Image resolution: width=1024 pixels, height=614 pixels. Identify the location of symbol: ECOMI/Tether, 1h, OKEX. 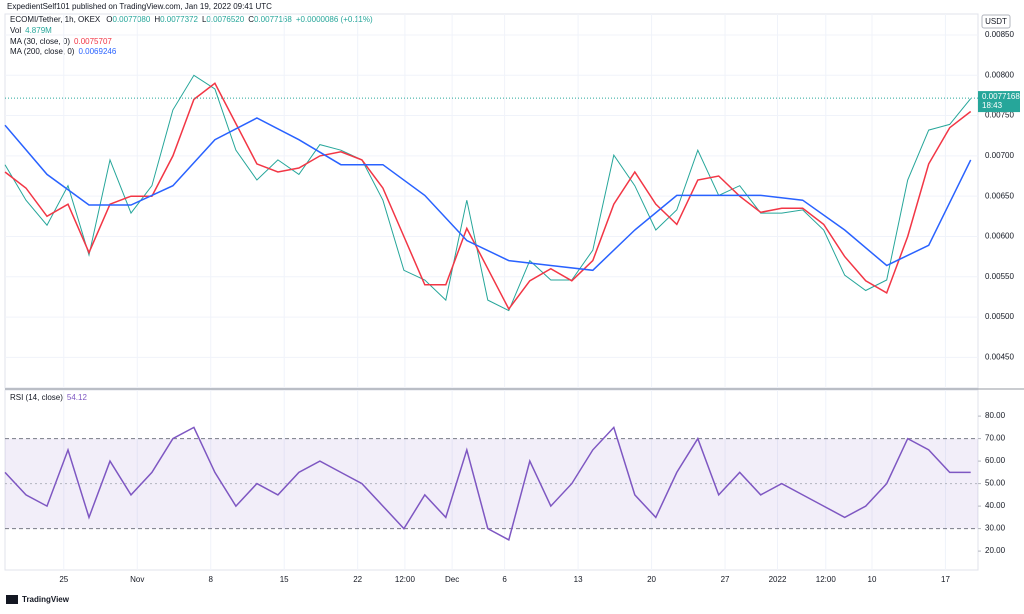
(55, 19).